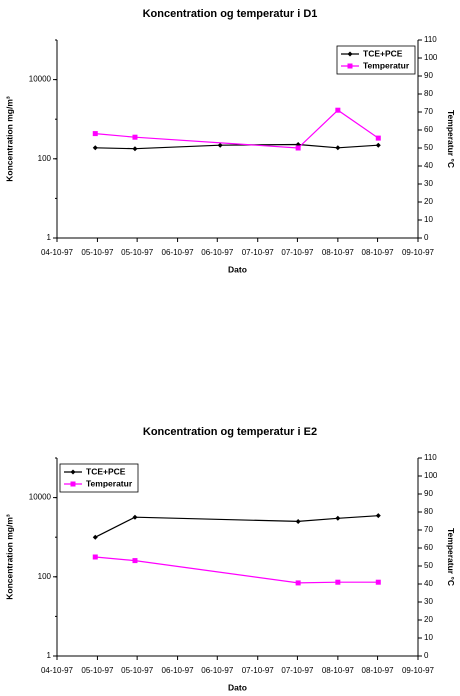 Image resolution: width=460 pixels, height=696 pixels. What do you see at coordinates (230, 432) in the screenshot?
I see `chart-title: Koncentration og temperatur i E2` at bounding box center [230, 432].